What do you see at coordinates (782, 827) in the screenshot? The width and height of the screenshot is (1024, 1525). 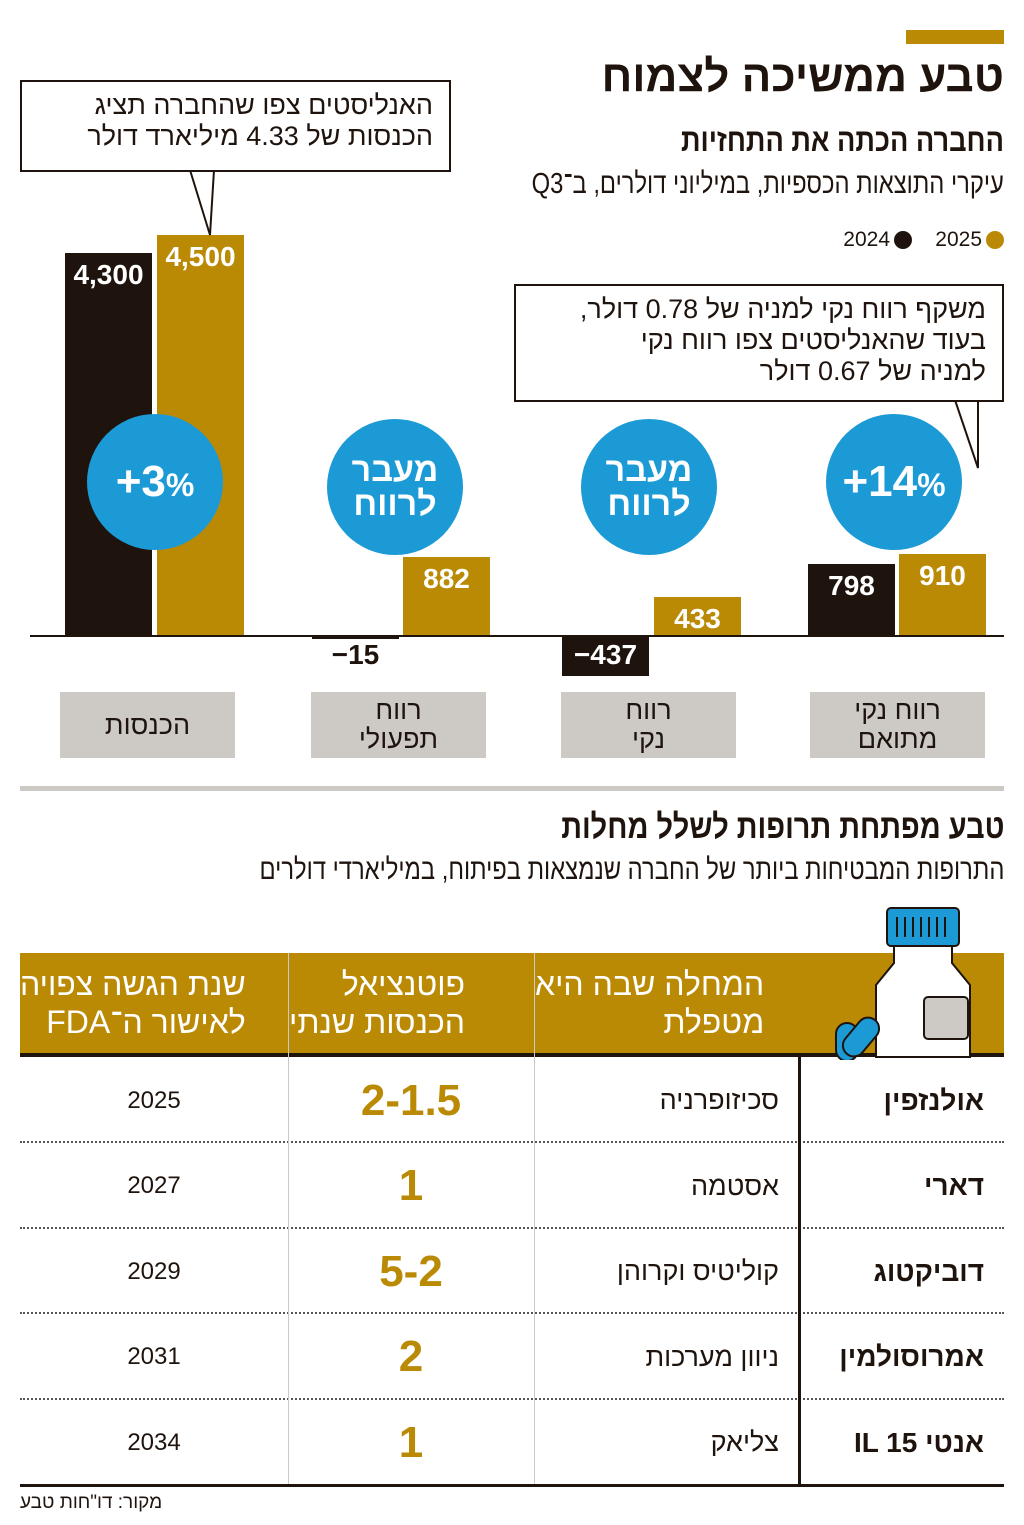 I see `section-title: טבע מפתחת תרופות לשלל מחלות` at bounding box center [782, 827].